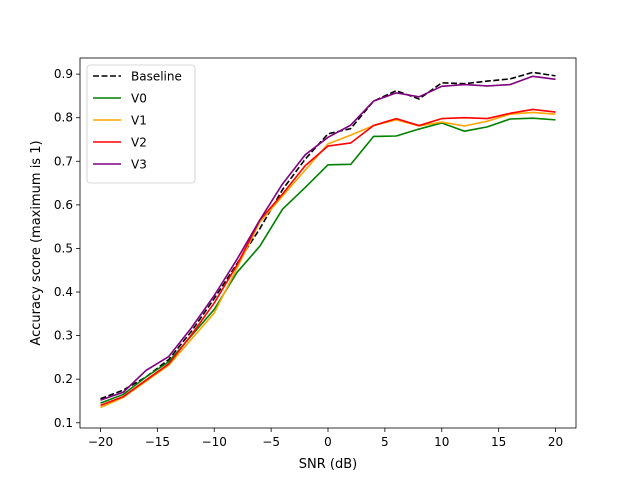 The height and width of the screenshot is (480, 640). What do you see at coordinates (63, 118) in the screenshot?
I see `y-tick-label: 0.8` at bounding box center [63, 118].